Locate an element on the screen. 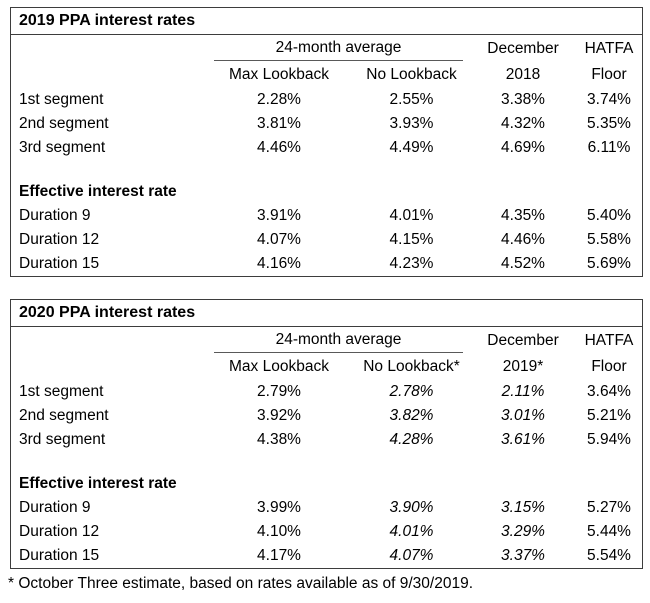 This screenshot has width=650, height=603. table-row-1st-segment: 1st segment 2.79% 2.78% 2.11% 3.64% is located at coordinates (326, 392).